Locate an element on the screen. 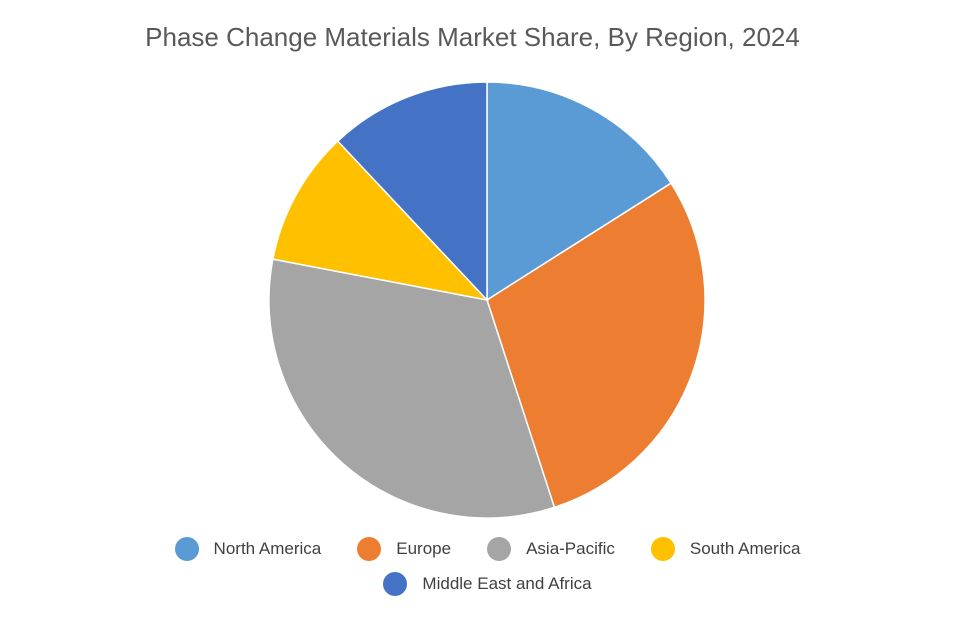  legend-label: North America is located at coordinates (267, 548).